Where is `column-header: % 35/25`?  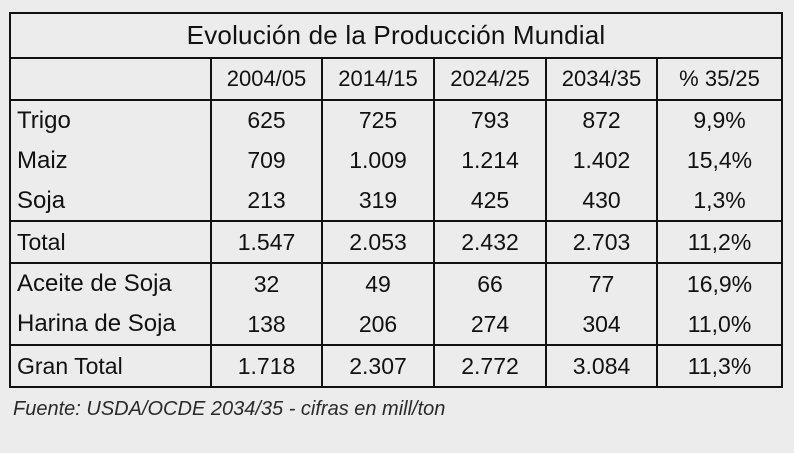 column-header: % 35/25 is located at coordinates (719, 79).